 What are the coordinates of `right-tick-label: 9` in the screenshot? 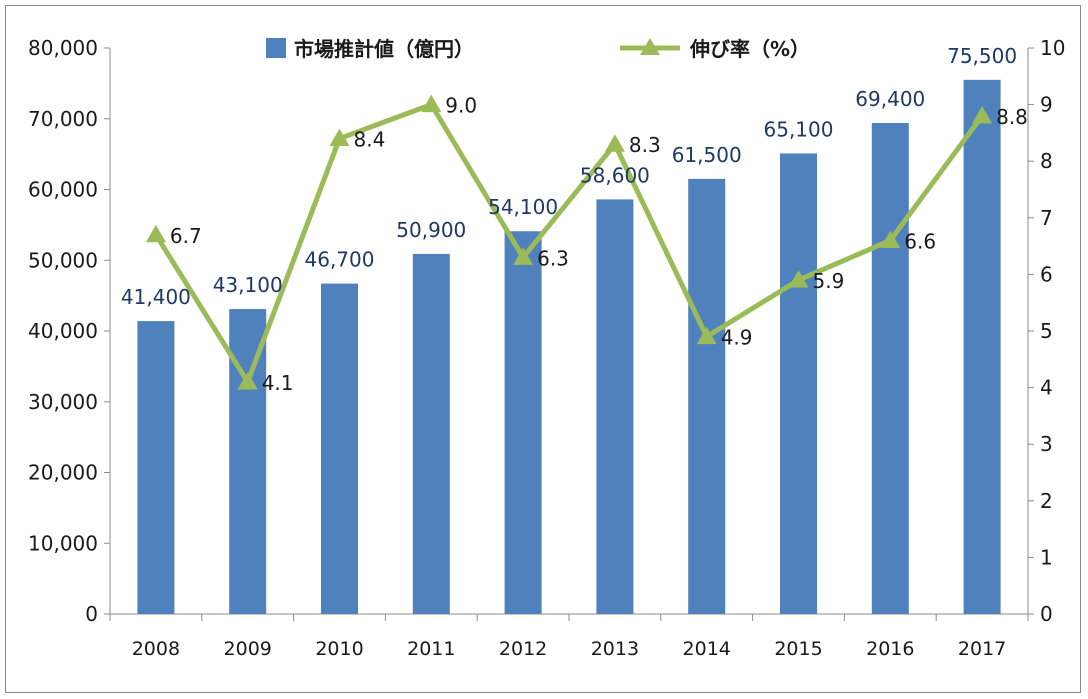 It's located at (1046, 105).